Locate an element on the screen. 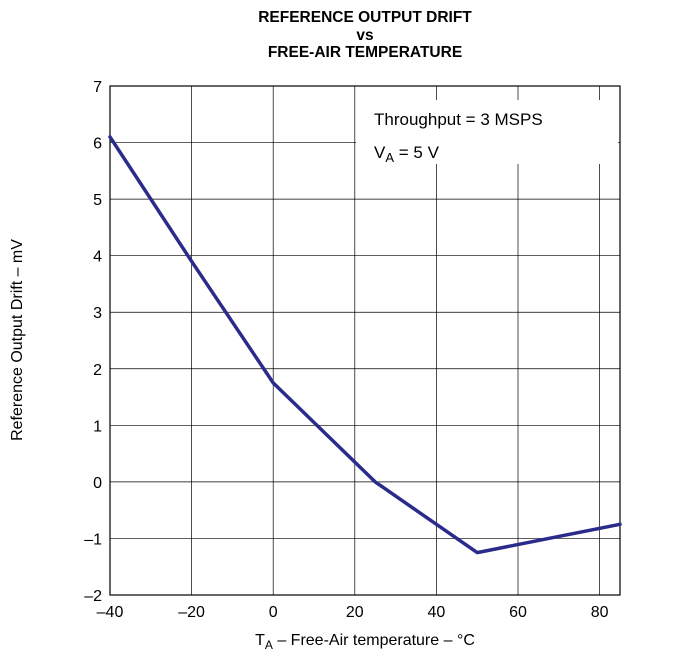 The height and width of the screenshot is (658, 674). y-tick-label: 1 is located at coordinates (97, 426).